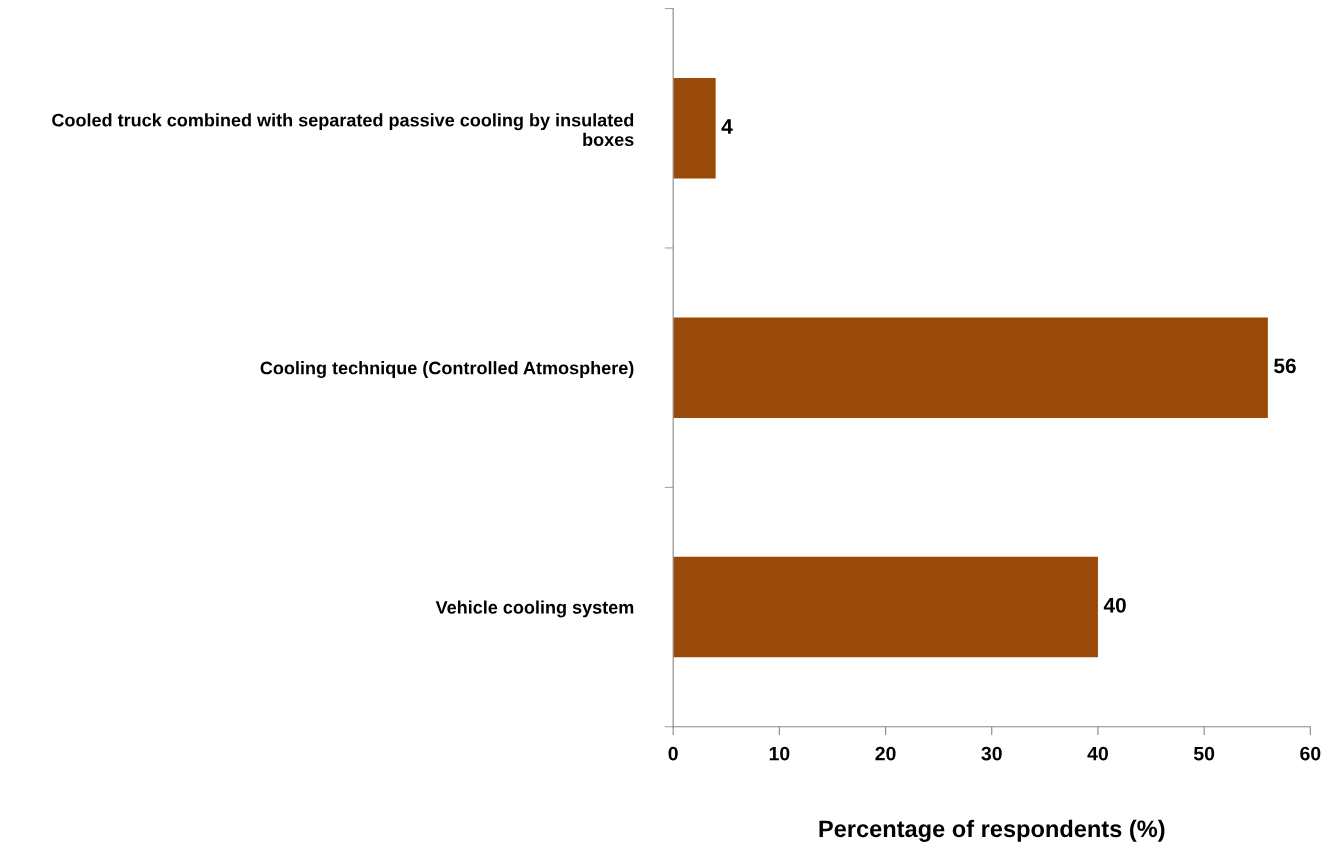 This screenshot has height=857, width=1333. What do you see at coordinates (727, 126) in the screenshot?
I see `data-label: 4` at bounding box center [727, 126].